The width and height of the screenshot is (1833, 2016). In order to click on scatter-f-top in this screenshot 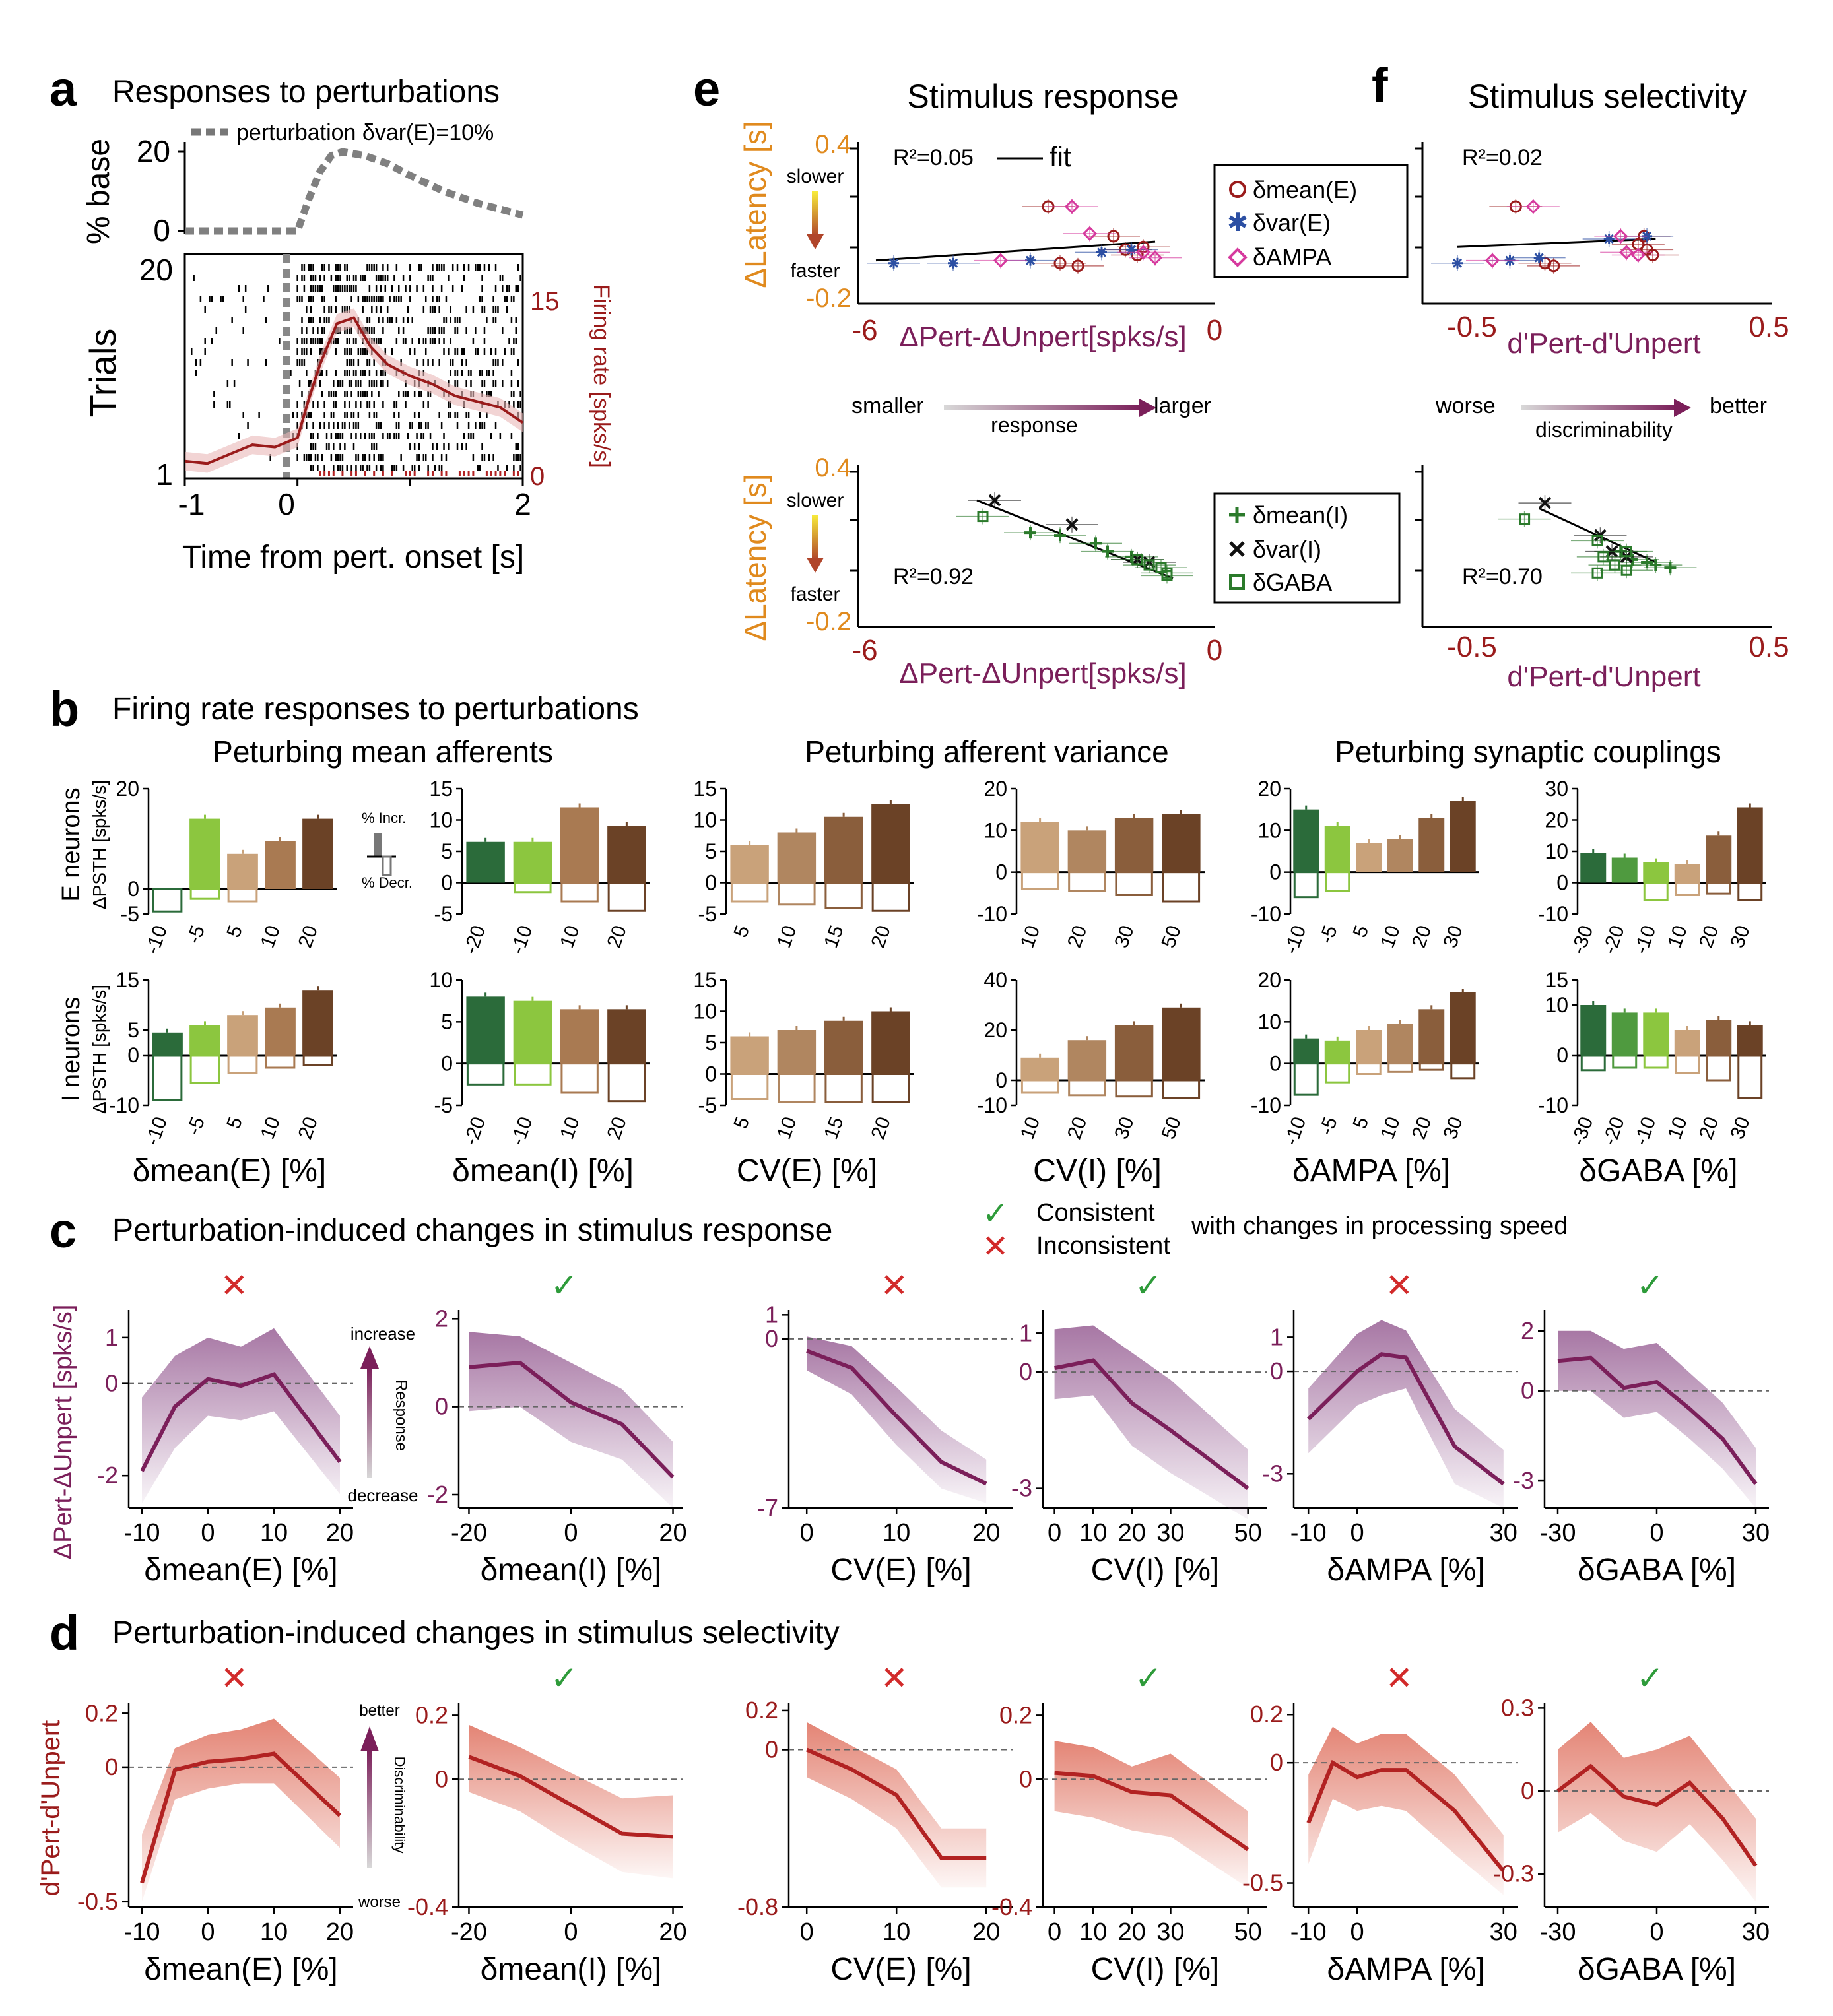, I will do `click(1593, 223)`.